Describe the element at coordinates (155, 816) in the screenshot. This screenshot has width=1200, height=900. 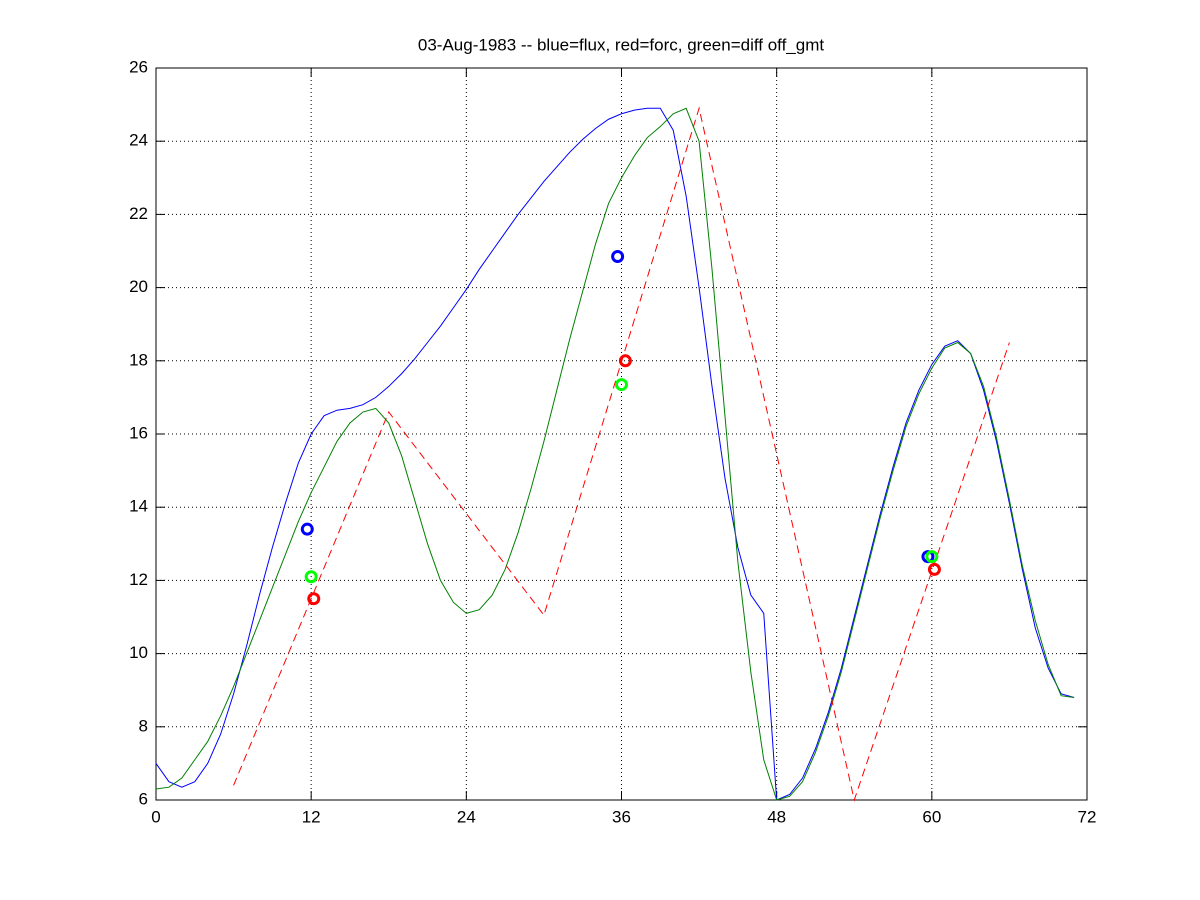
I see `x-tick-label: 0` at that location.